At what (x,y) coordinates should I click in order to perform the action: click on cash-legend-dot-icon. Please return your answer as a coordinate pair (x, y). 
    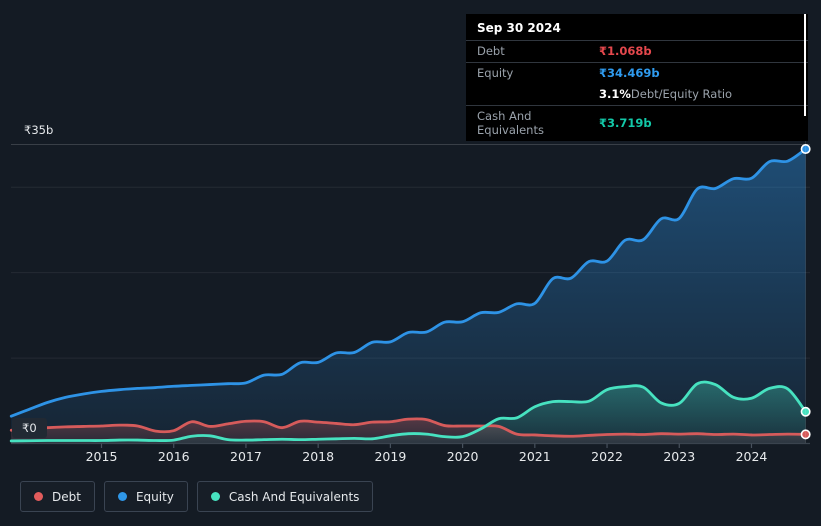
    Looking at the image, I should click on (215, 496).